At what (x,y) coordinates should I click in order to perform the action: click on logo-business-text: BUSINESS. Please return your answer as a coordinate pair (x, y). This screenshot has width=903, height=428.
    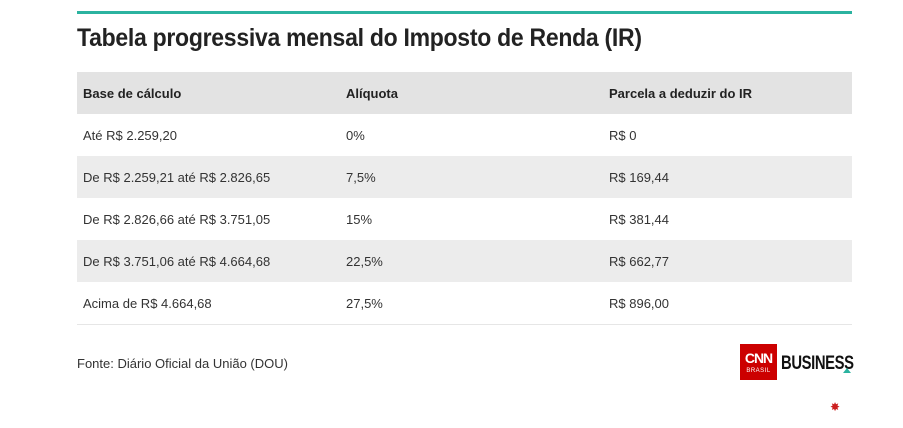
    Looking at the image, I should click on (817, 363).